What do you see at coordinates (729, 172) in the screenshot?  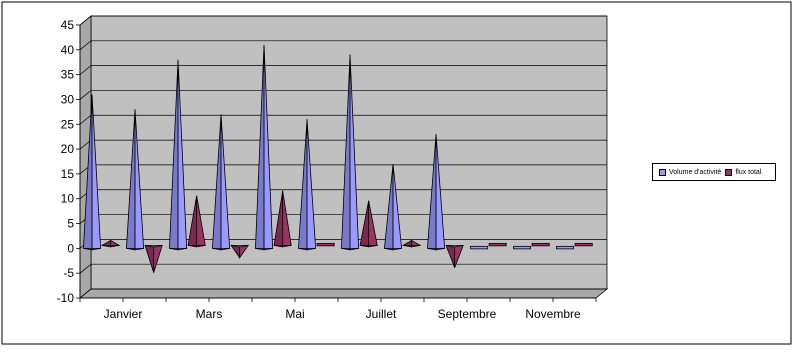 I see `legend-swatch-flux` at bounding box center [729, 172].